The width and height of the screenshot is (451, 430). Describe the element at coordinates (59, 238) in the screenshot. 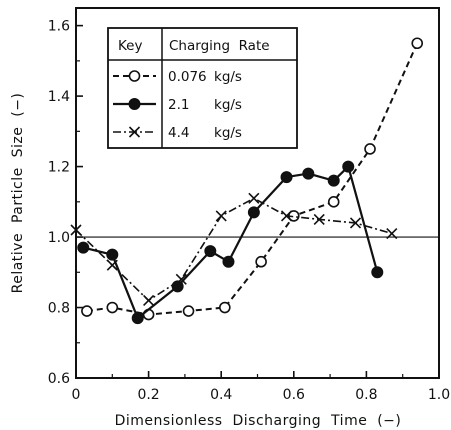

I see `y-tick-label: 1.0` at that location.